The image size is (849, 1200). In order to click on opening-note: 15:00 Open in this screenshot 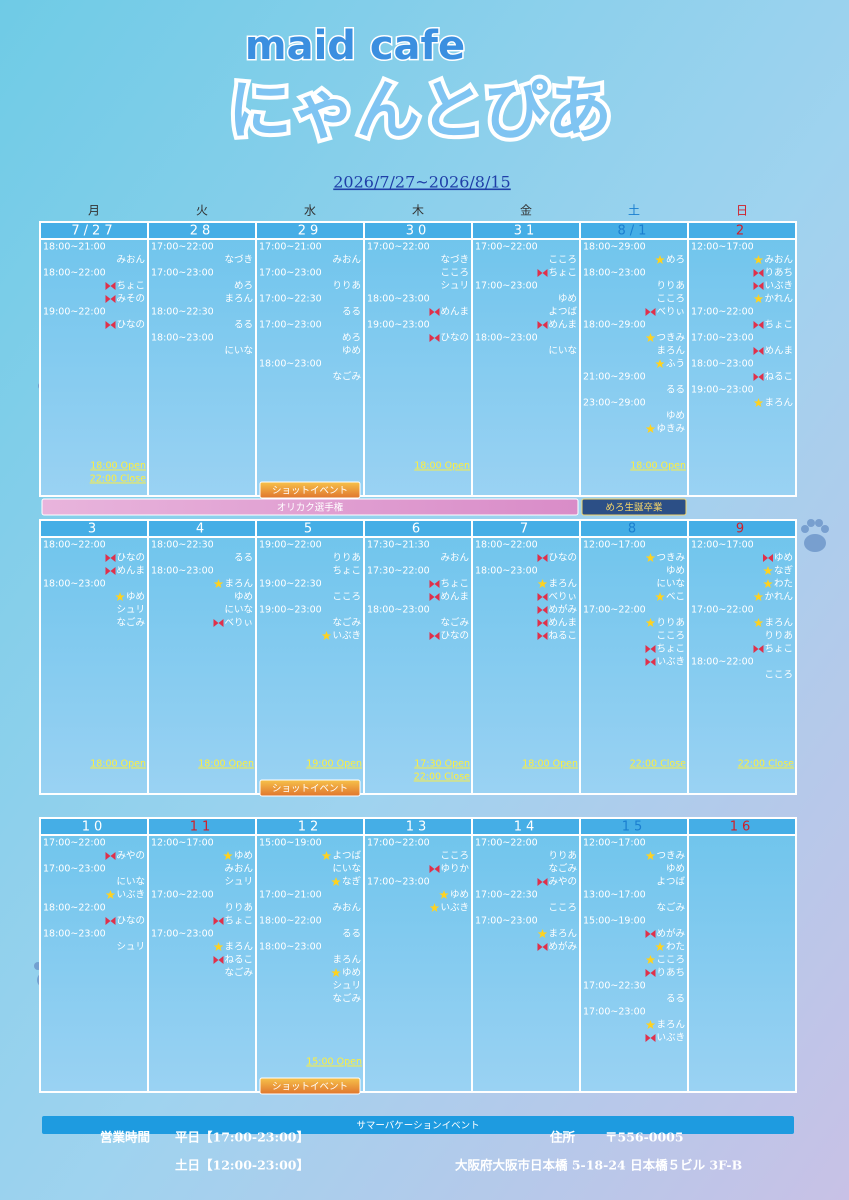, I will do `click(334, 1062)`.